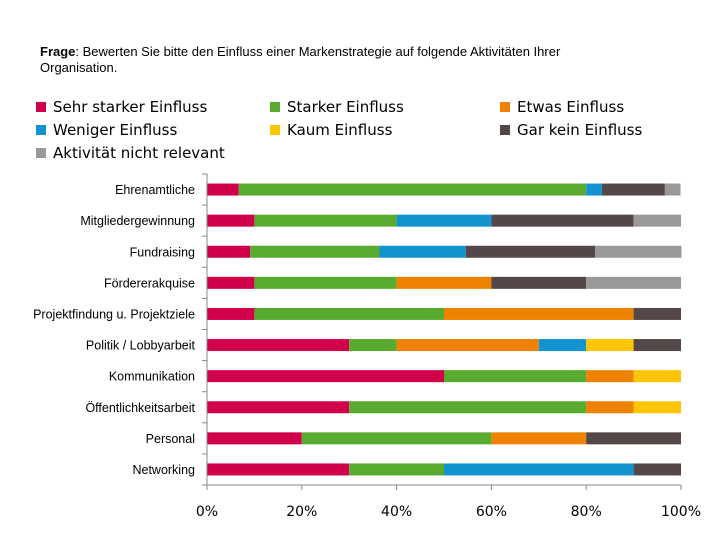  What do you see at coordinates (586, 512) in the screenshot?
I see `x-tick-label: 80%` at bounding box center [586, 512].